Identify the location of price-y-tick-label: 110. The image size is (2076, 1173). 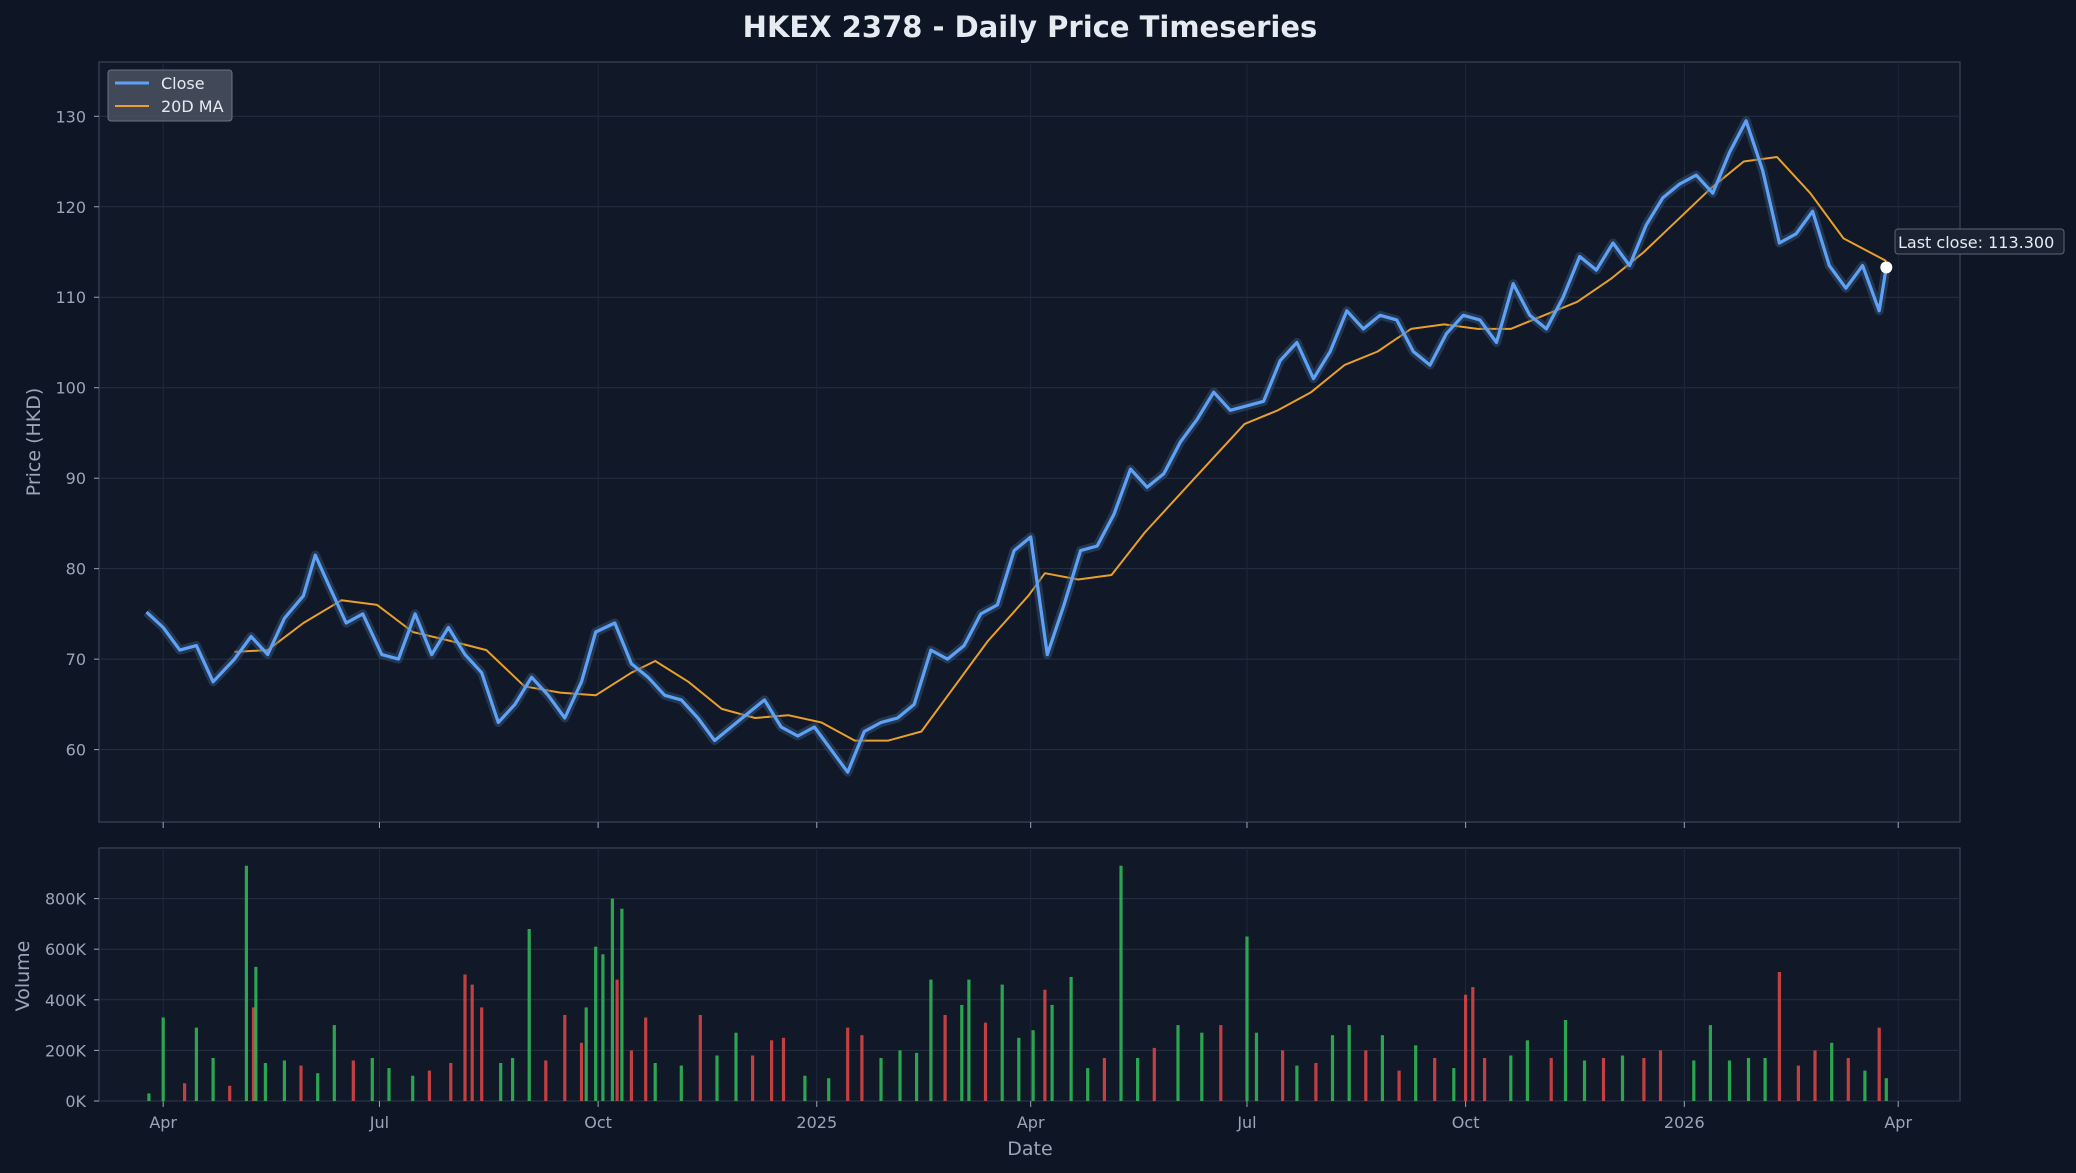
(70, 297).